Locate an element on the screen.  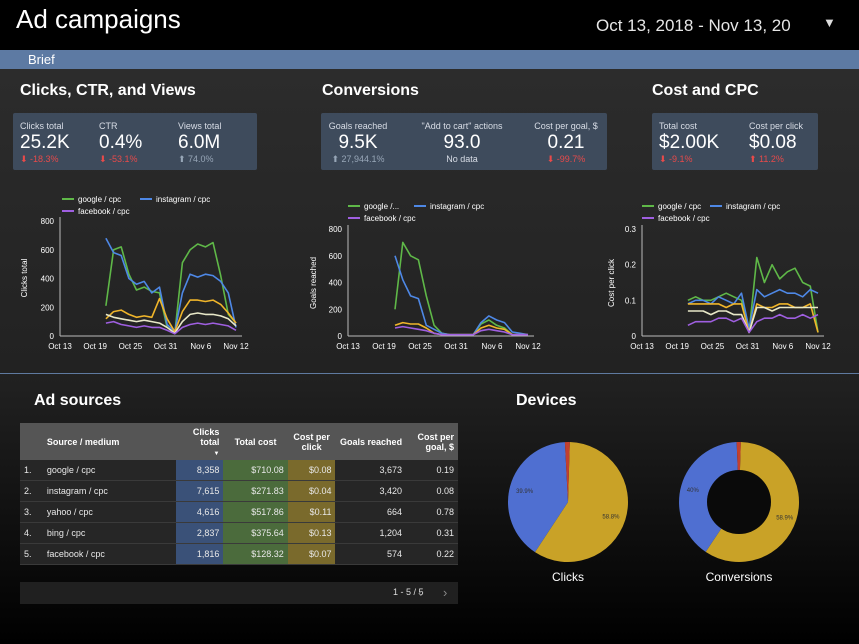
row-index: 1. is located at coordinates (31, 470).